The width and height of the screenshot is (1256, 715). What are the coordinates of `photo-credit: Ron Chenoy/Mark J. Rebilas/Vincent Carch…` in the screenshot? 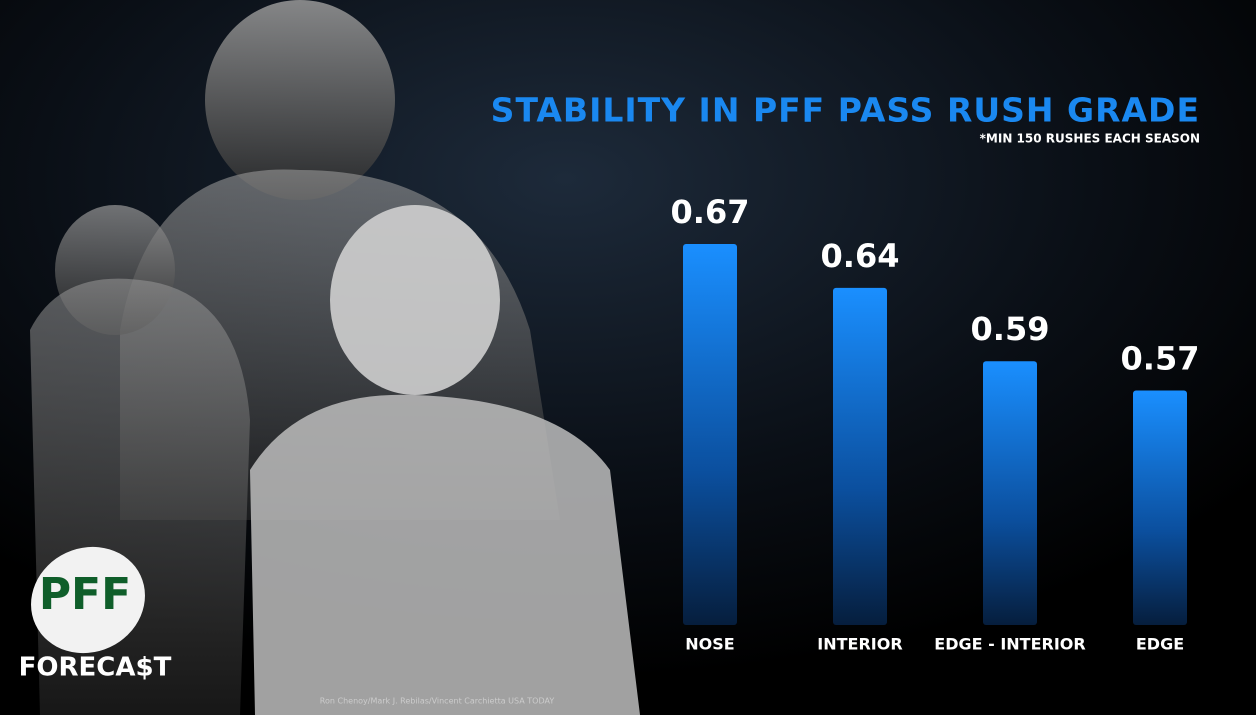 It's located at (437, 701).